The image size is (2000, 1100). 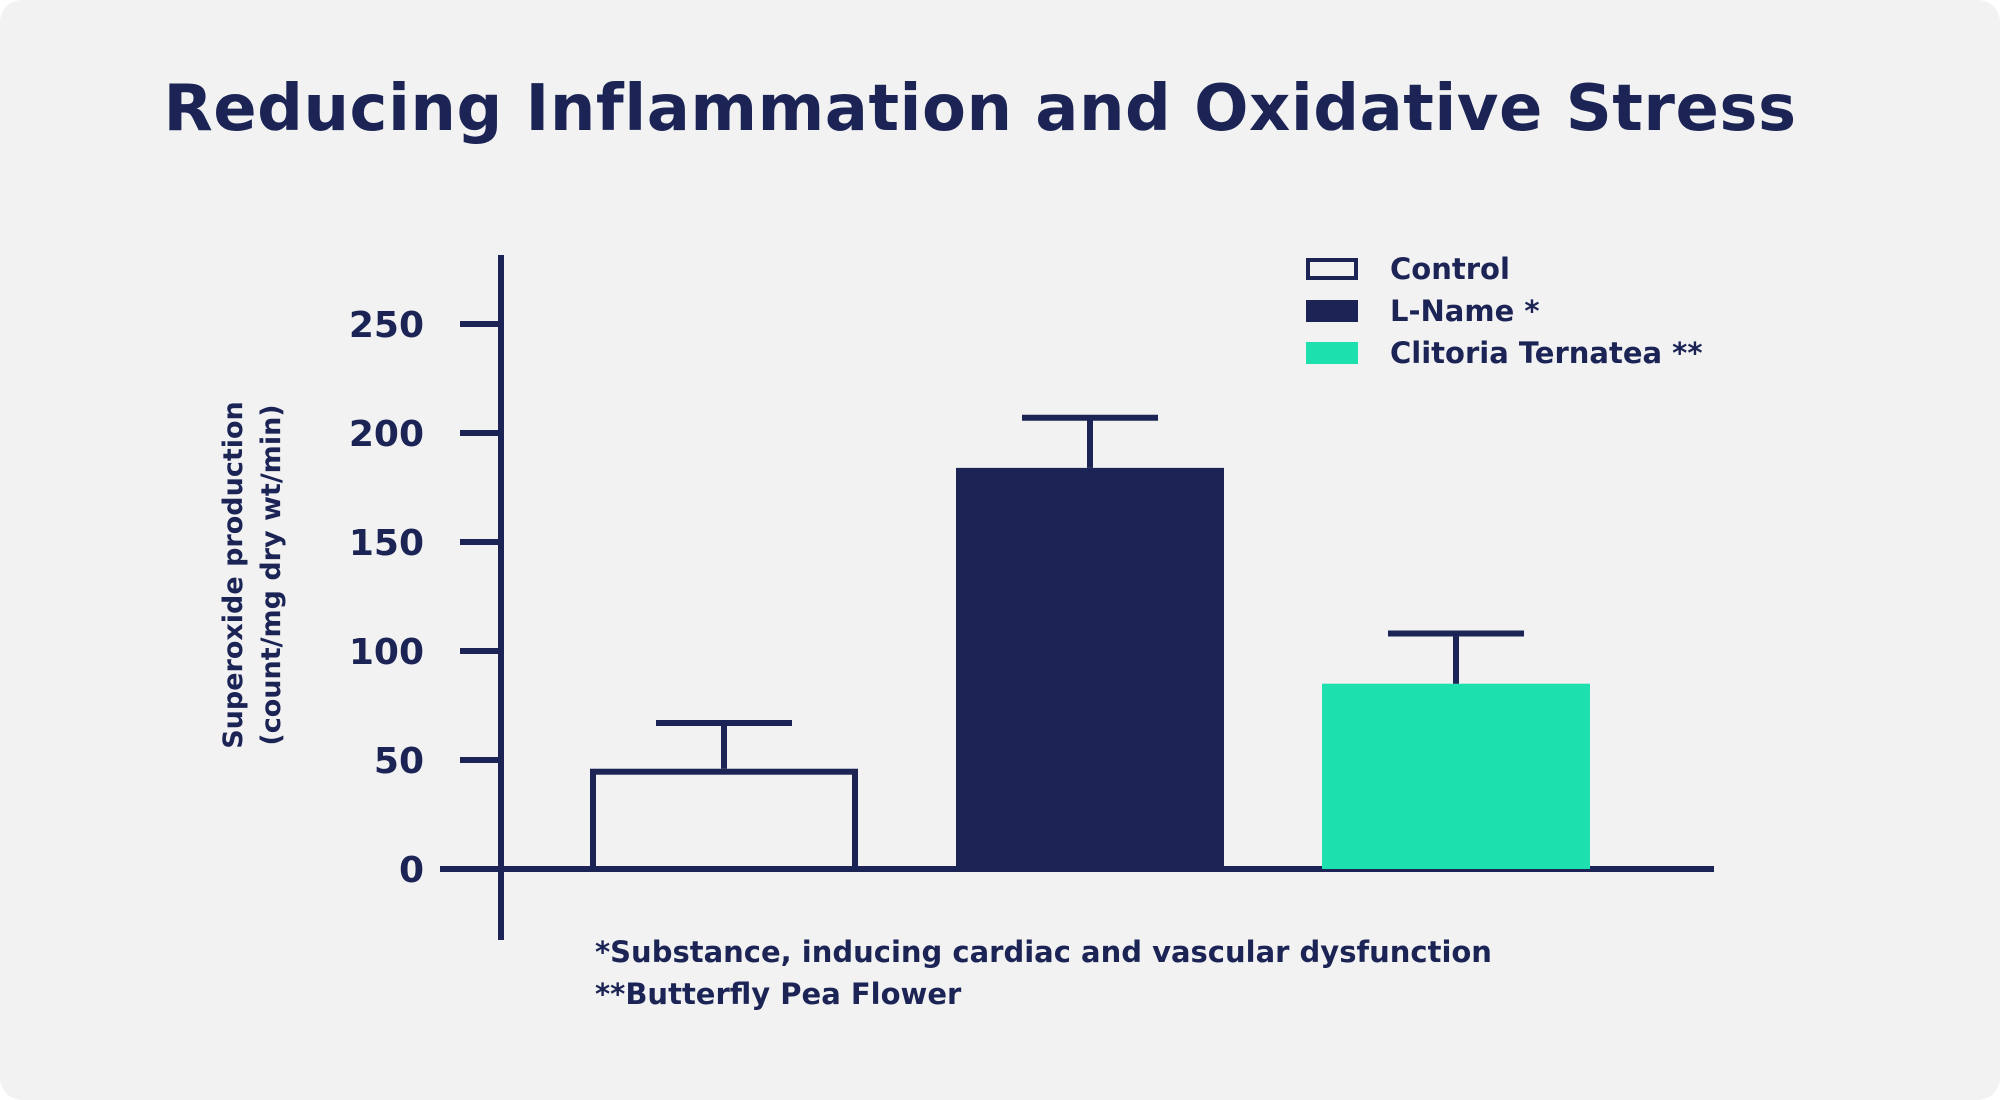 What do you see at coordinates (1546, 353) in the screenshot?
I see `legend-label: Clitoria Ternatea **` at bounding box center [1546, 353].